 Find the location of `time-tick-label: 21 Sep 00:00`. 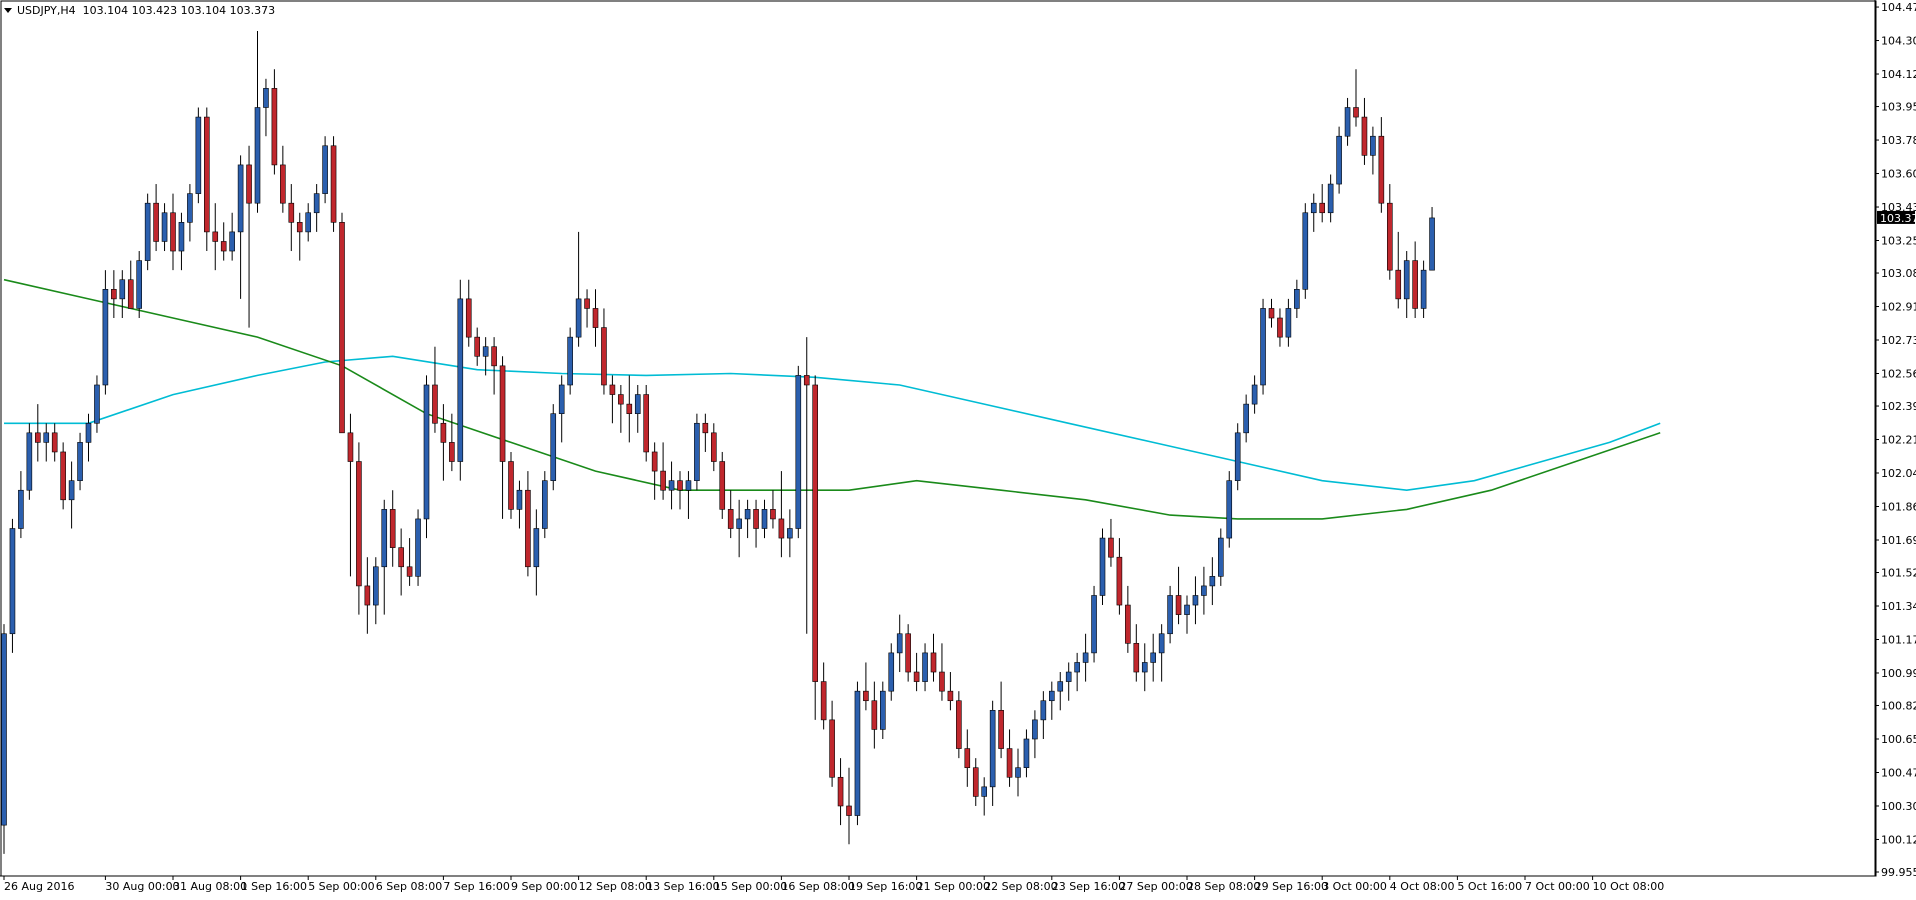

time-tick-label: 21 Sep 00:00 is located at coordinates (953, 886).